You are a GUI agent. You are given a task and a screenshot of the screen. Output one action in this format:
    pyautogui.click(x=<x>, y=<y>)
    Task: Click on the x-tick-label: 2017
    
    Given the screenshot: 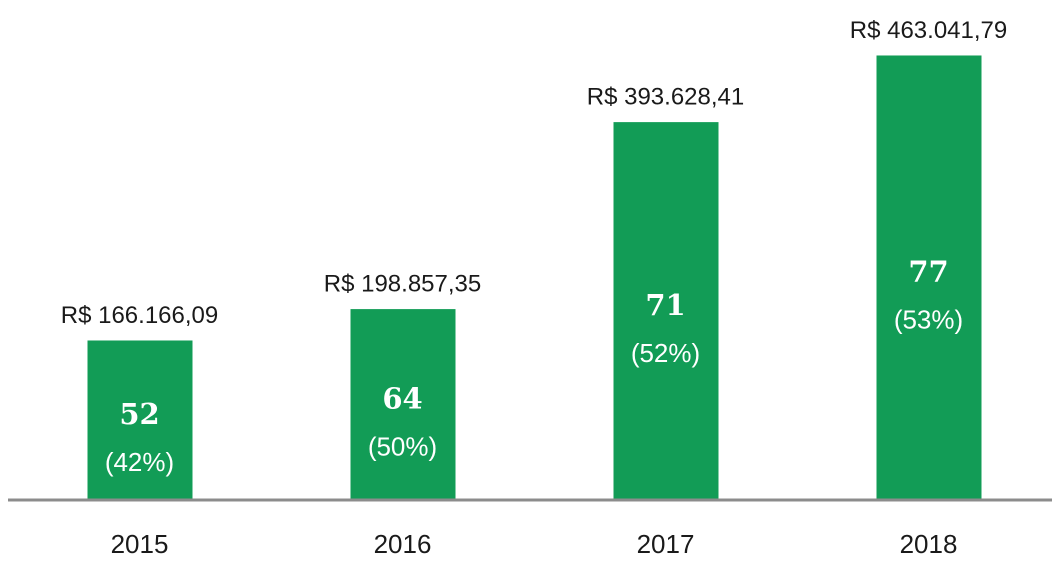 What is the action you would take?
    pyautogui.click(x=666, y=544)
    